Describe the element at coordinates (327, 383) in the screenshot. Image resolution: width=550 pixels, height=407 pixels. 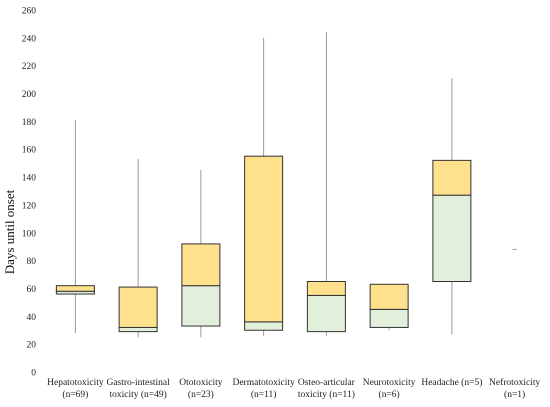
I see `category-label: Osteo-articular` at that location.